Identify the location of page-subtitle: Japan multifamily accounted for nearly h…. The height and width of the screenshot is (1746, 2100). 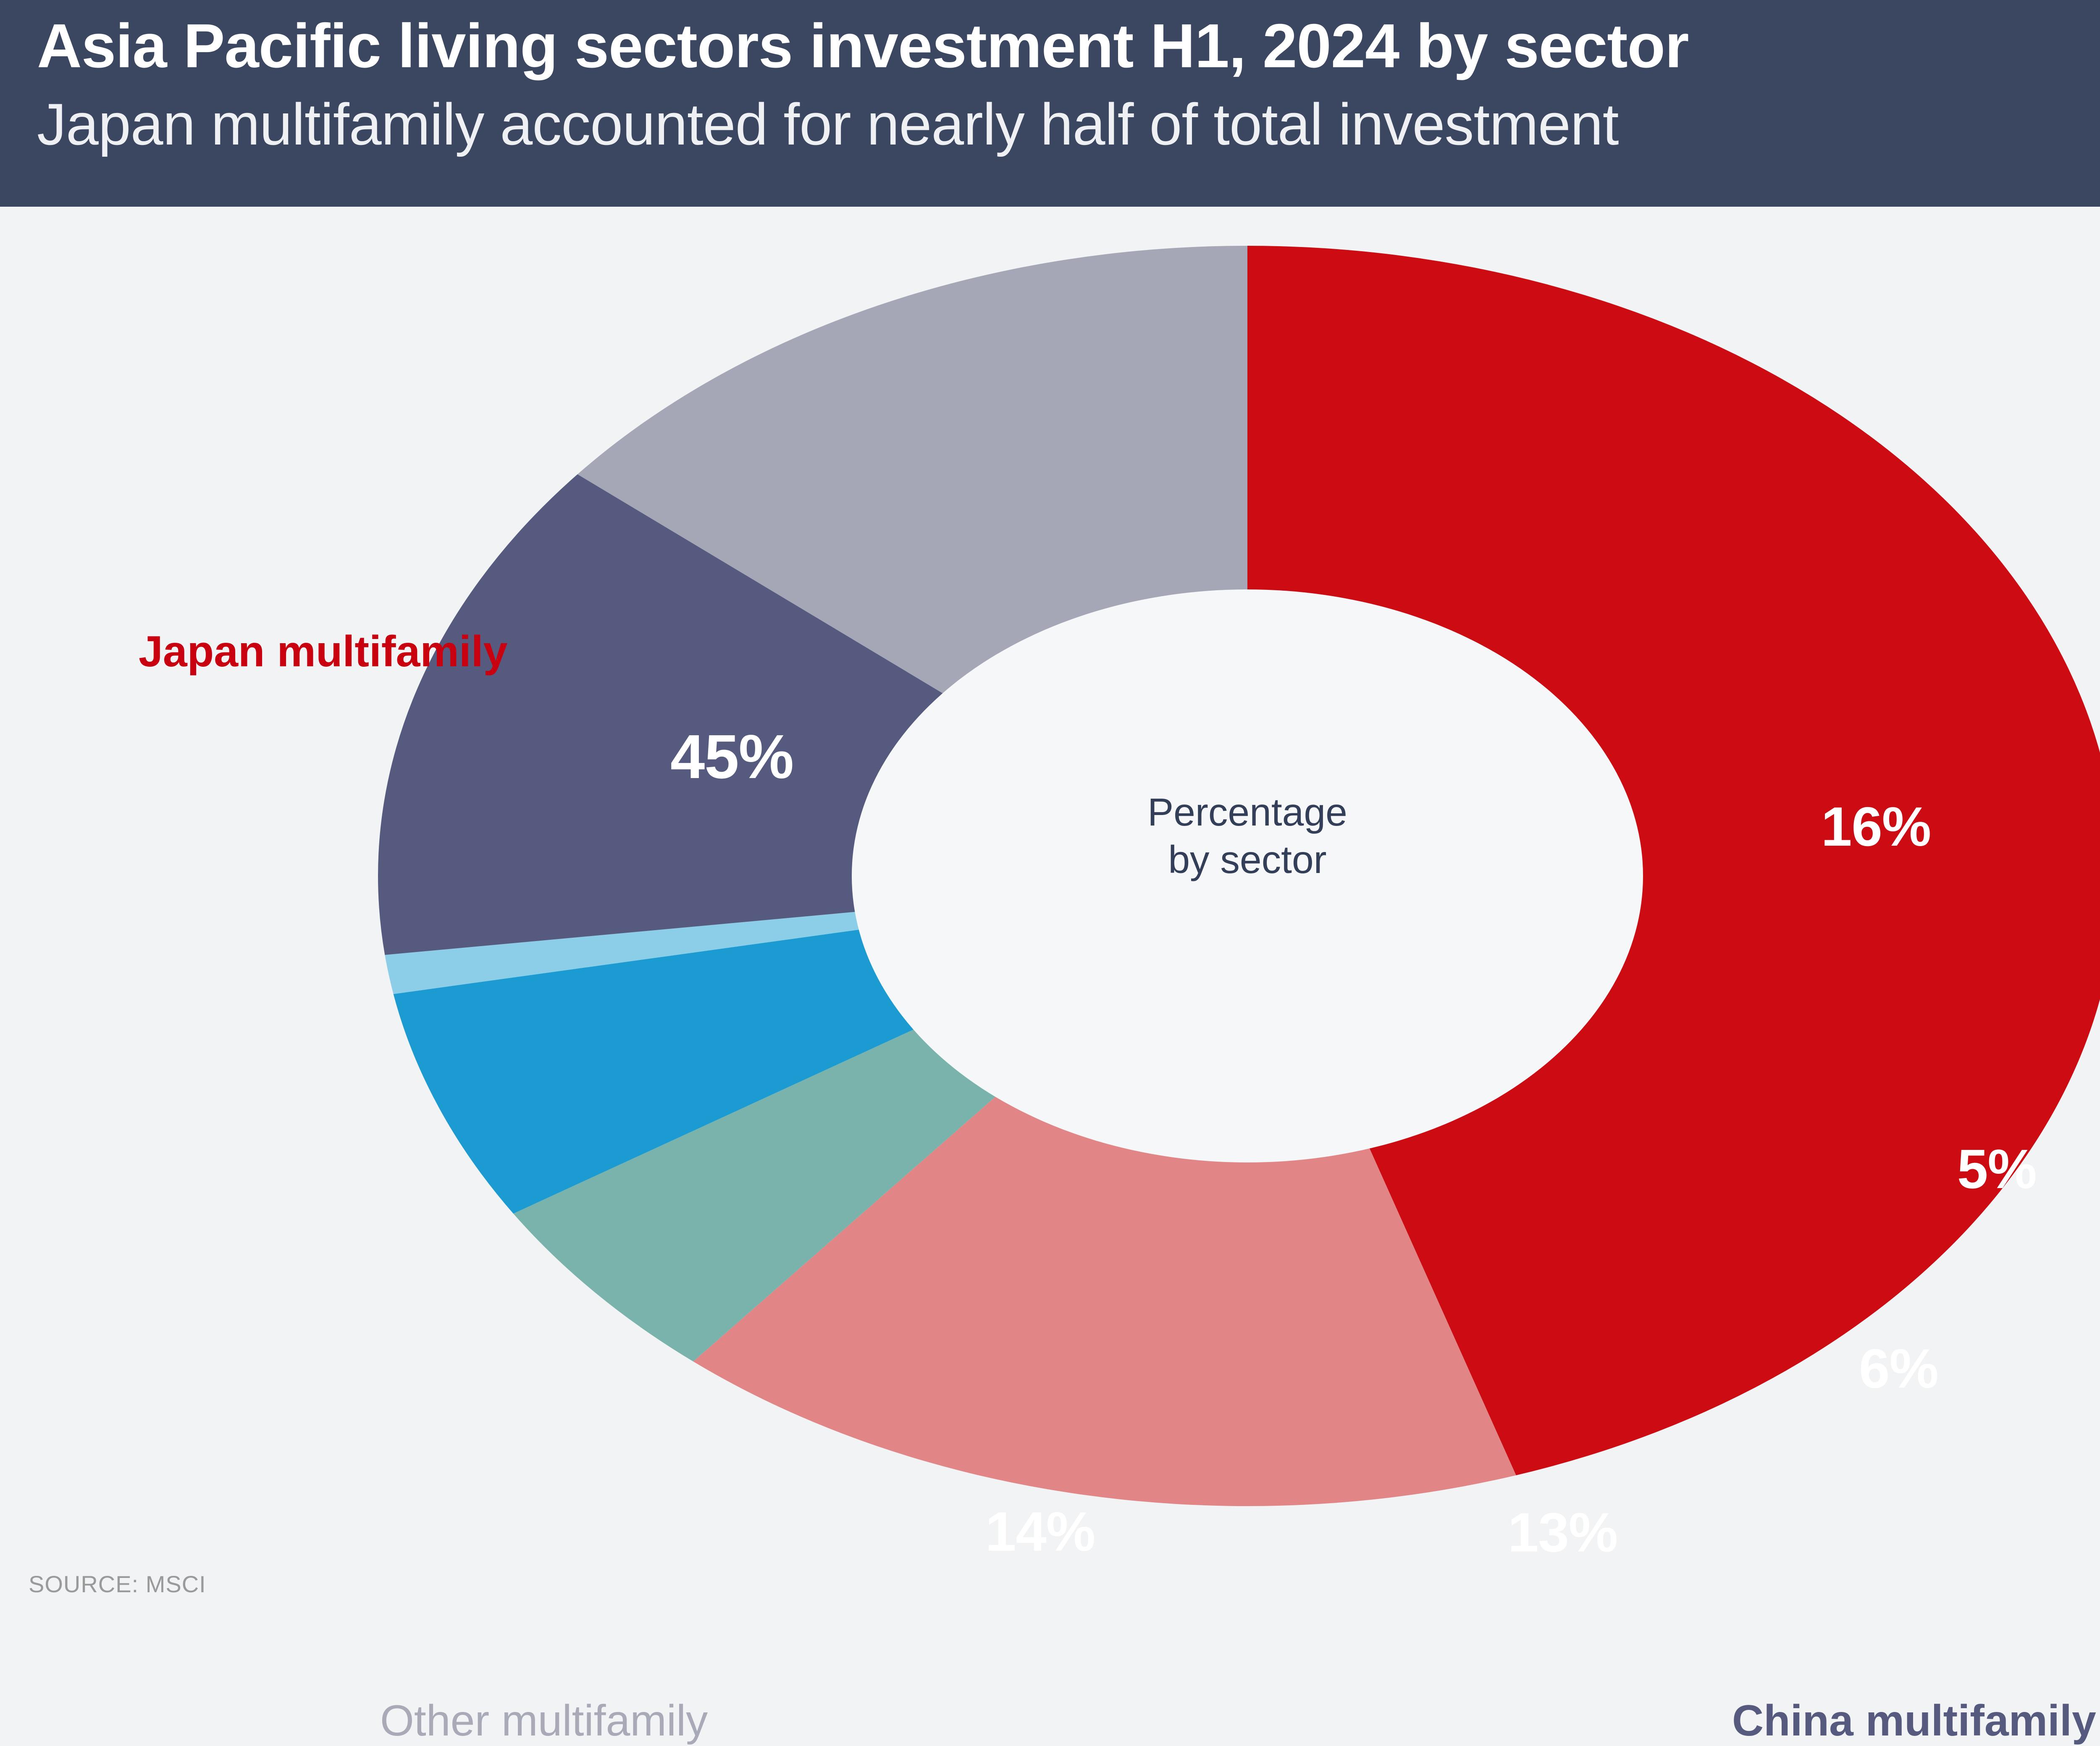
(828, 124).